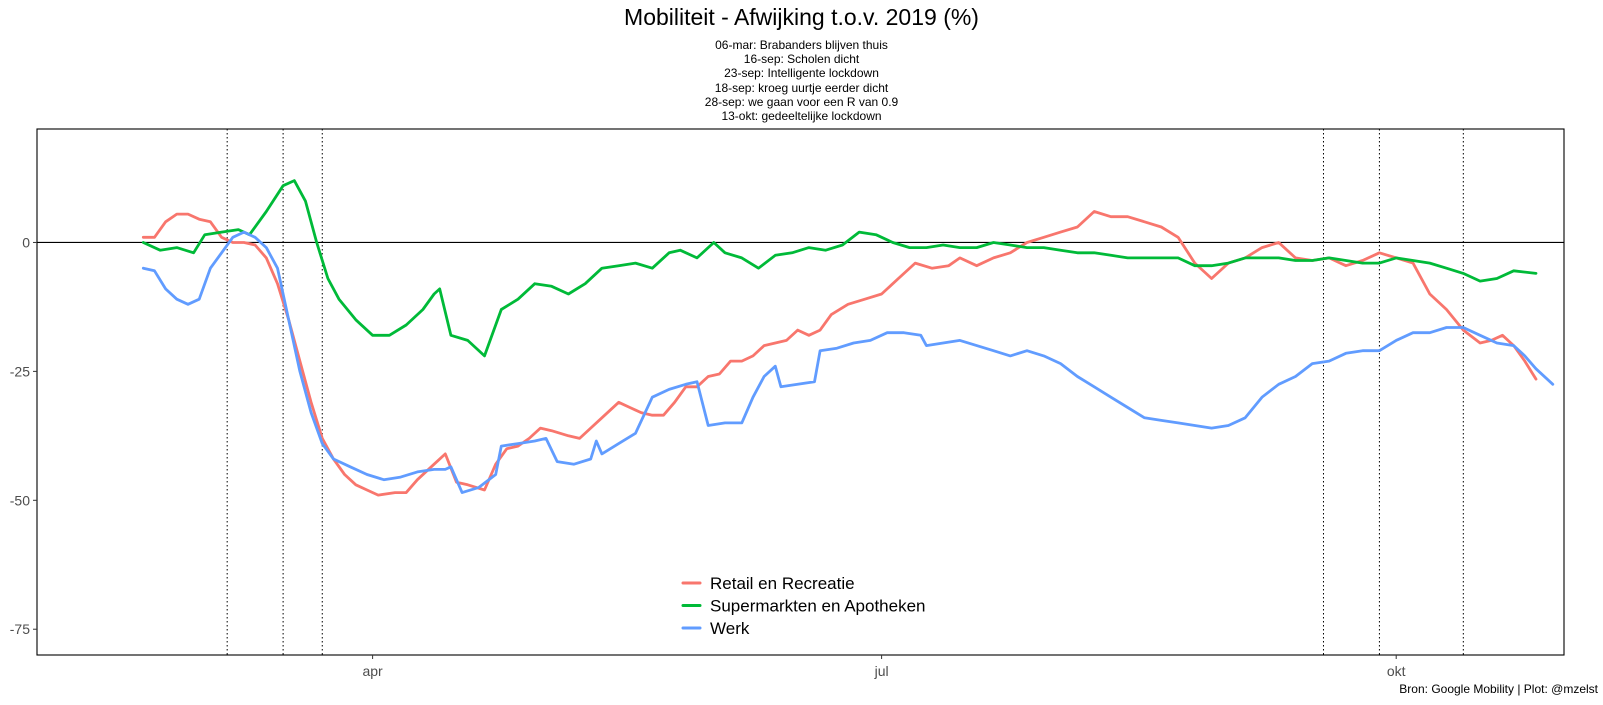 The image size is (1603, 705). Describe the element at coordinates (26, 242) in the screenshot. I see `y-tick-label: 0` at that location.